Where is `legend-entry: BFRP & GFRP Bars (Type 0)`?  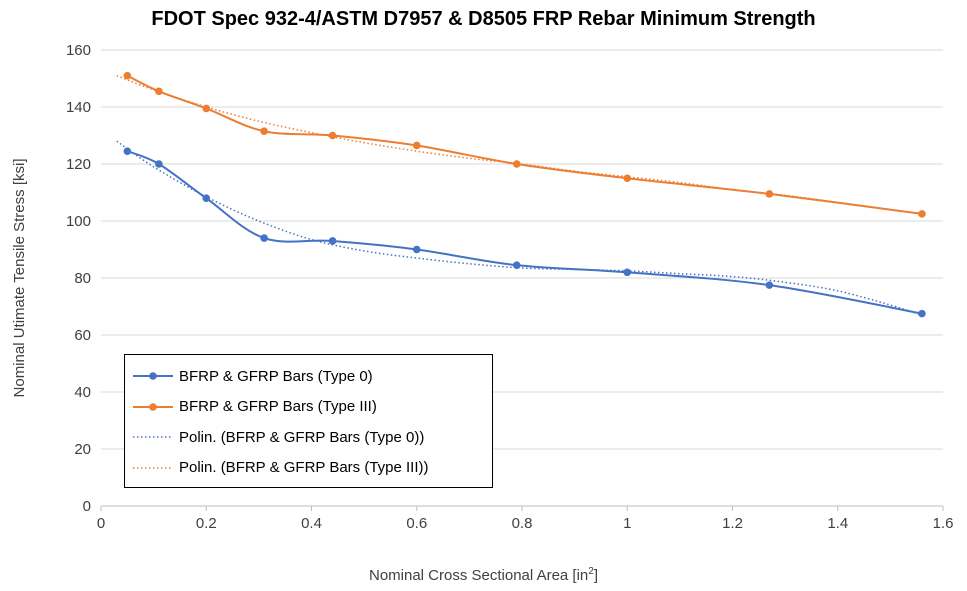 legend-entry: BFRP & GFRP Bars (Type 0) is located at coordinates (308, 376).